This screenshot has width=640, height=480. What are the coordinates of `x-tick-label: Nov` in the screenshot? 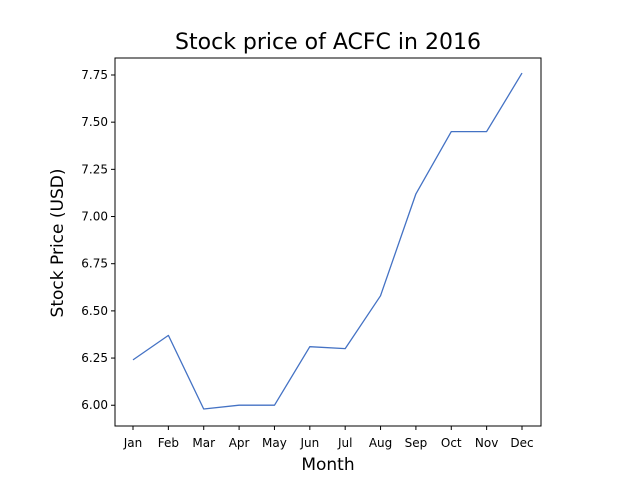 It's located at (486, 443).